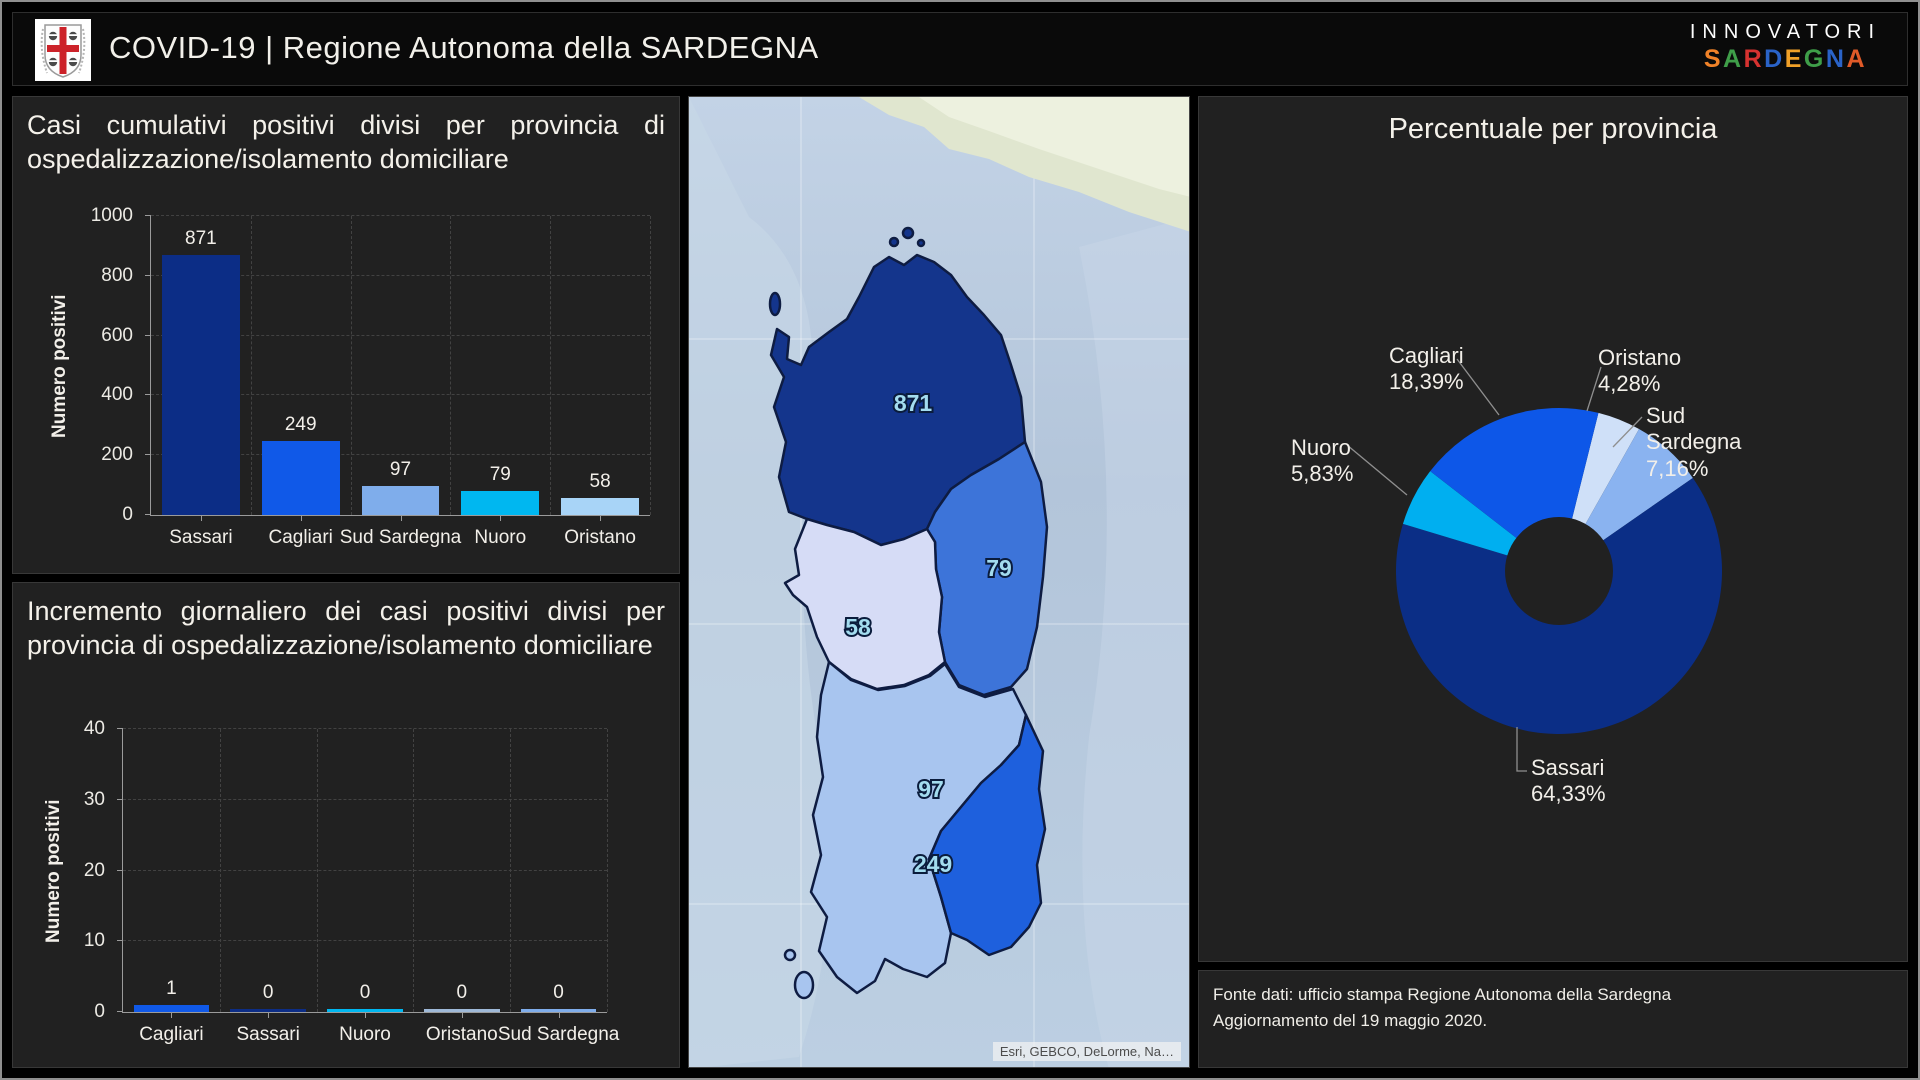  What do you see at coordinates (94, 870) in the screenshot?
I see `y-tick-label: 20` at bounding box center [94, 870].